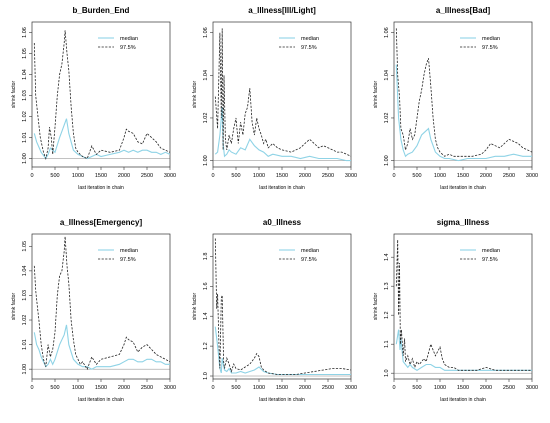 This screenshot has width=550, height=423. What do you see at coordinates (206, 257) in the screenshot?
I see `y-tick-label: 1.8` at bounding box center [206, 257].